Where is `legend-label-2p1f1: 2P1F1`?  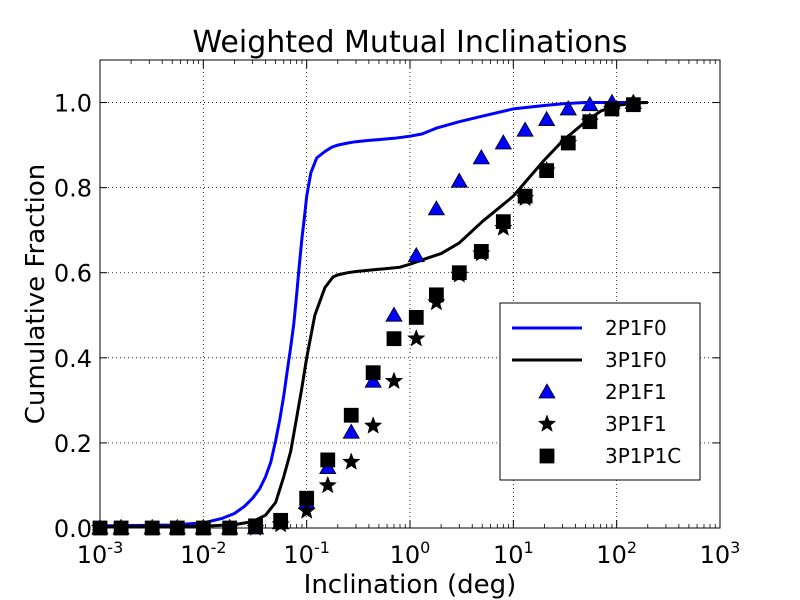
legend-label-2p1f1: 2P1F1 is located at coordinates (636, 392).